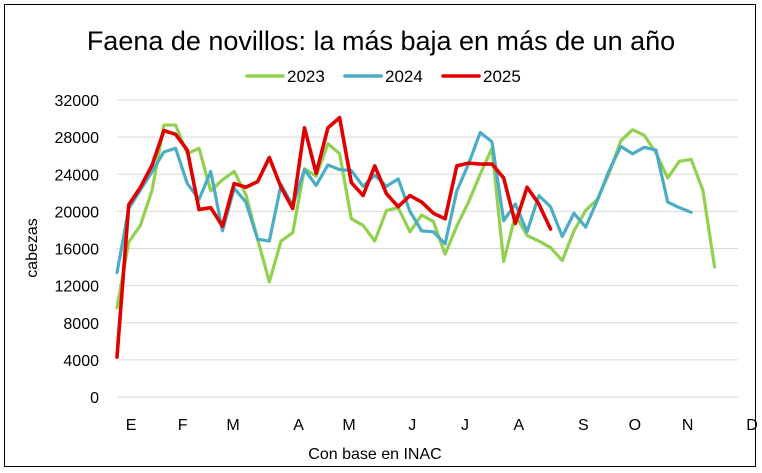 This screenshot has height=473, width=762. Describe the element at coordinates (32, 248) in the screenshot. I see `y-axis-label: cabezas` at that location.